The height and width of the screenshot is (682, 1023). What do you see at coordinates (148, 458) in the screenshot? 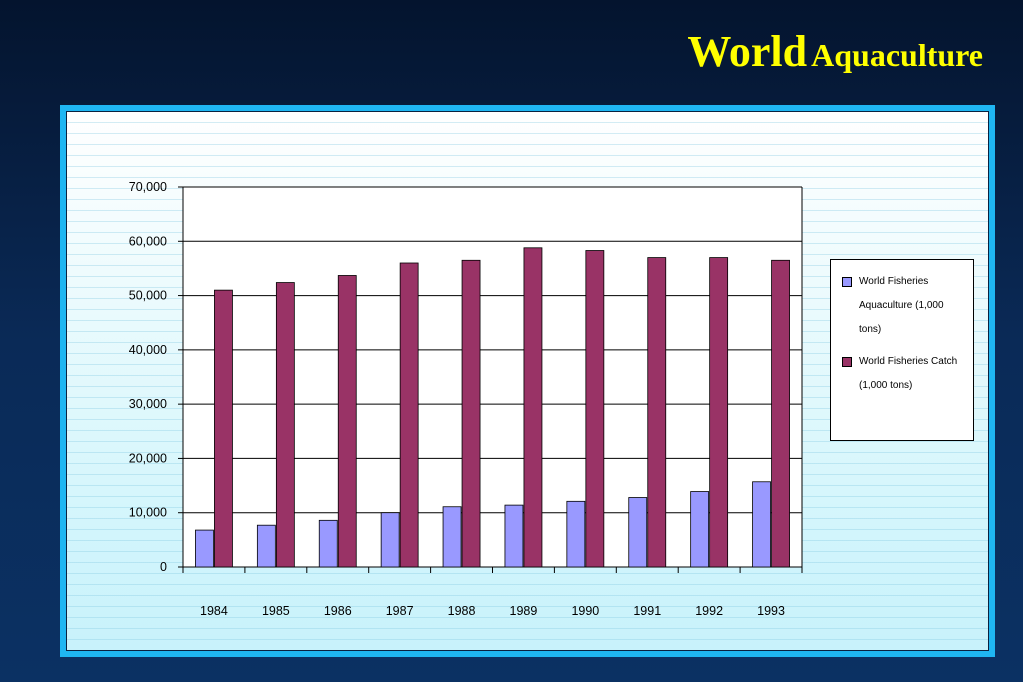
I see `y-tick-label: 20,000` at bounding box center [148, 458].